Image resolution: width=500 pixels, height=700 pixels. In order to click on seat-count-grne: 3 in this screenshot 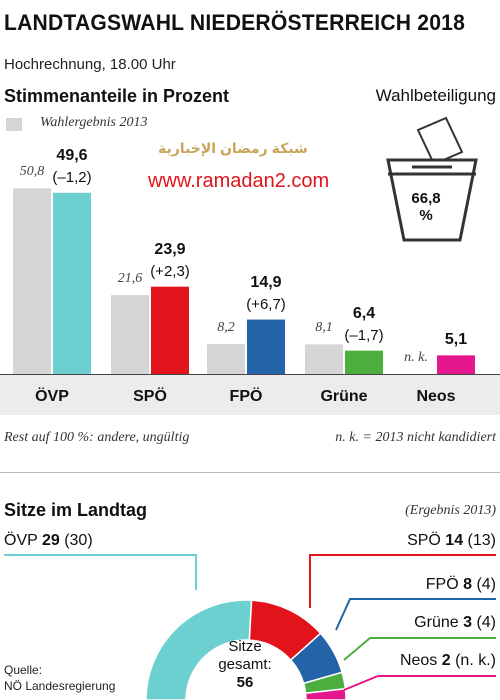, I will do `click(467, 622)`.